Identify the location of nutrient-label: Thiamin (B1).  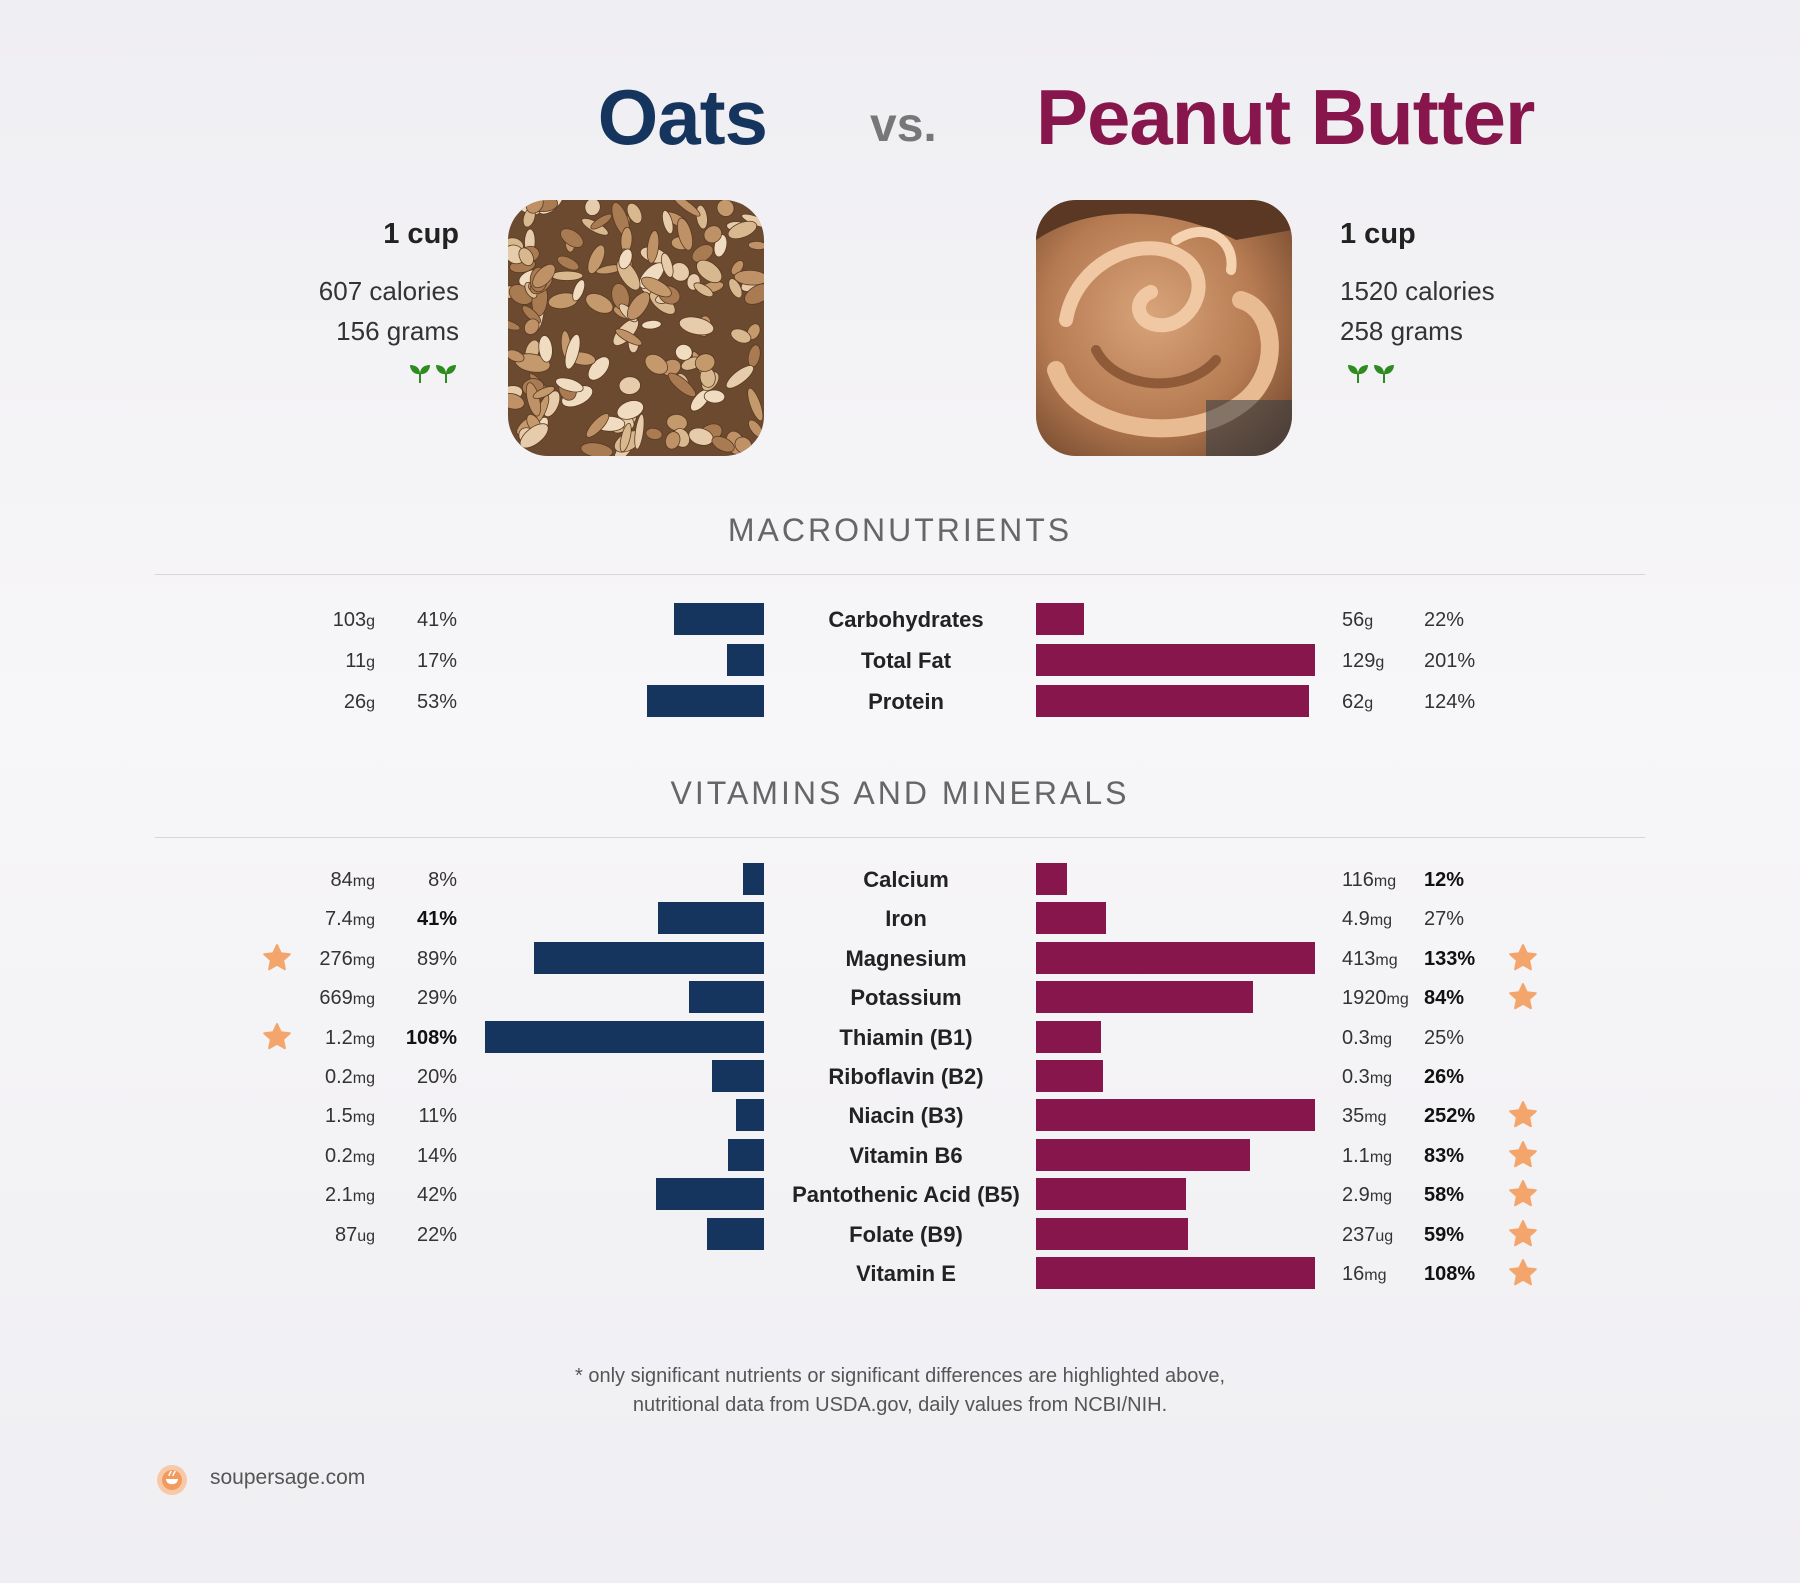
(906, 1037).